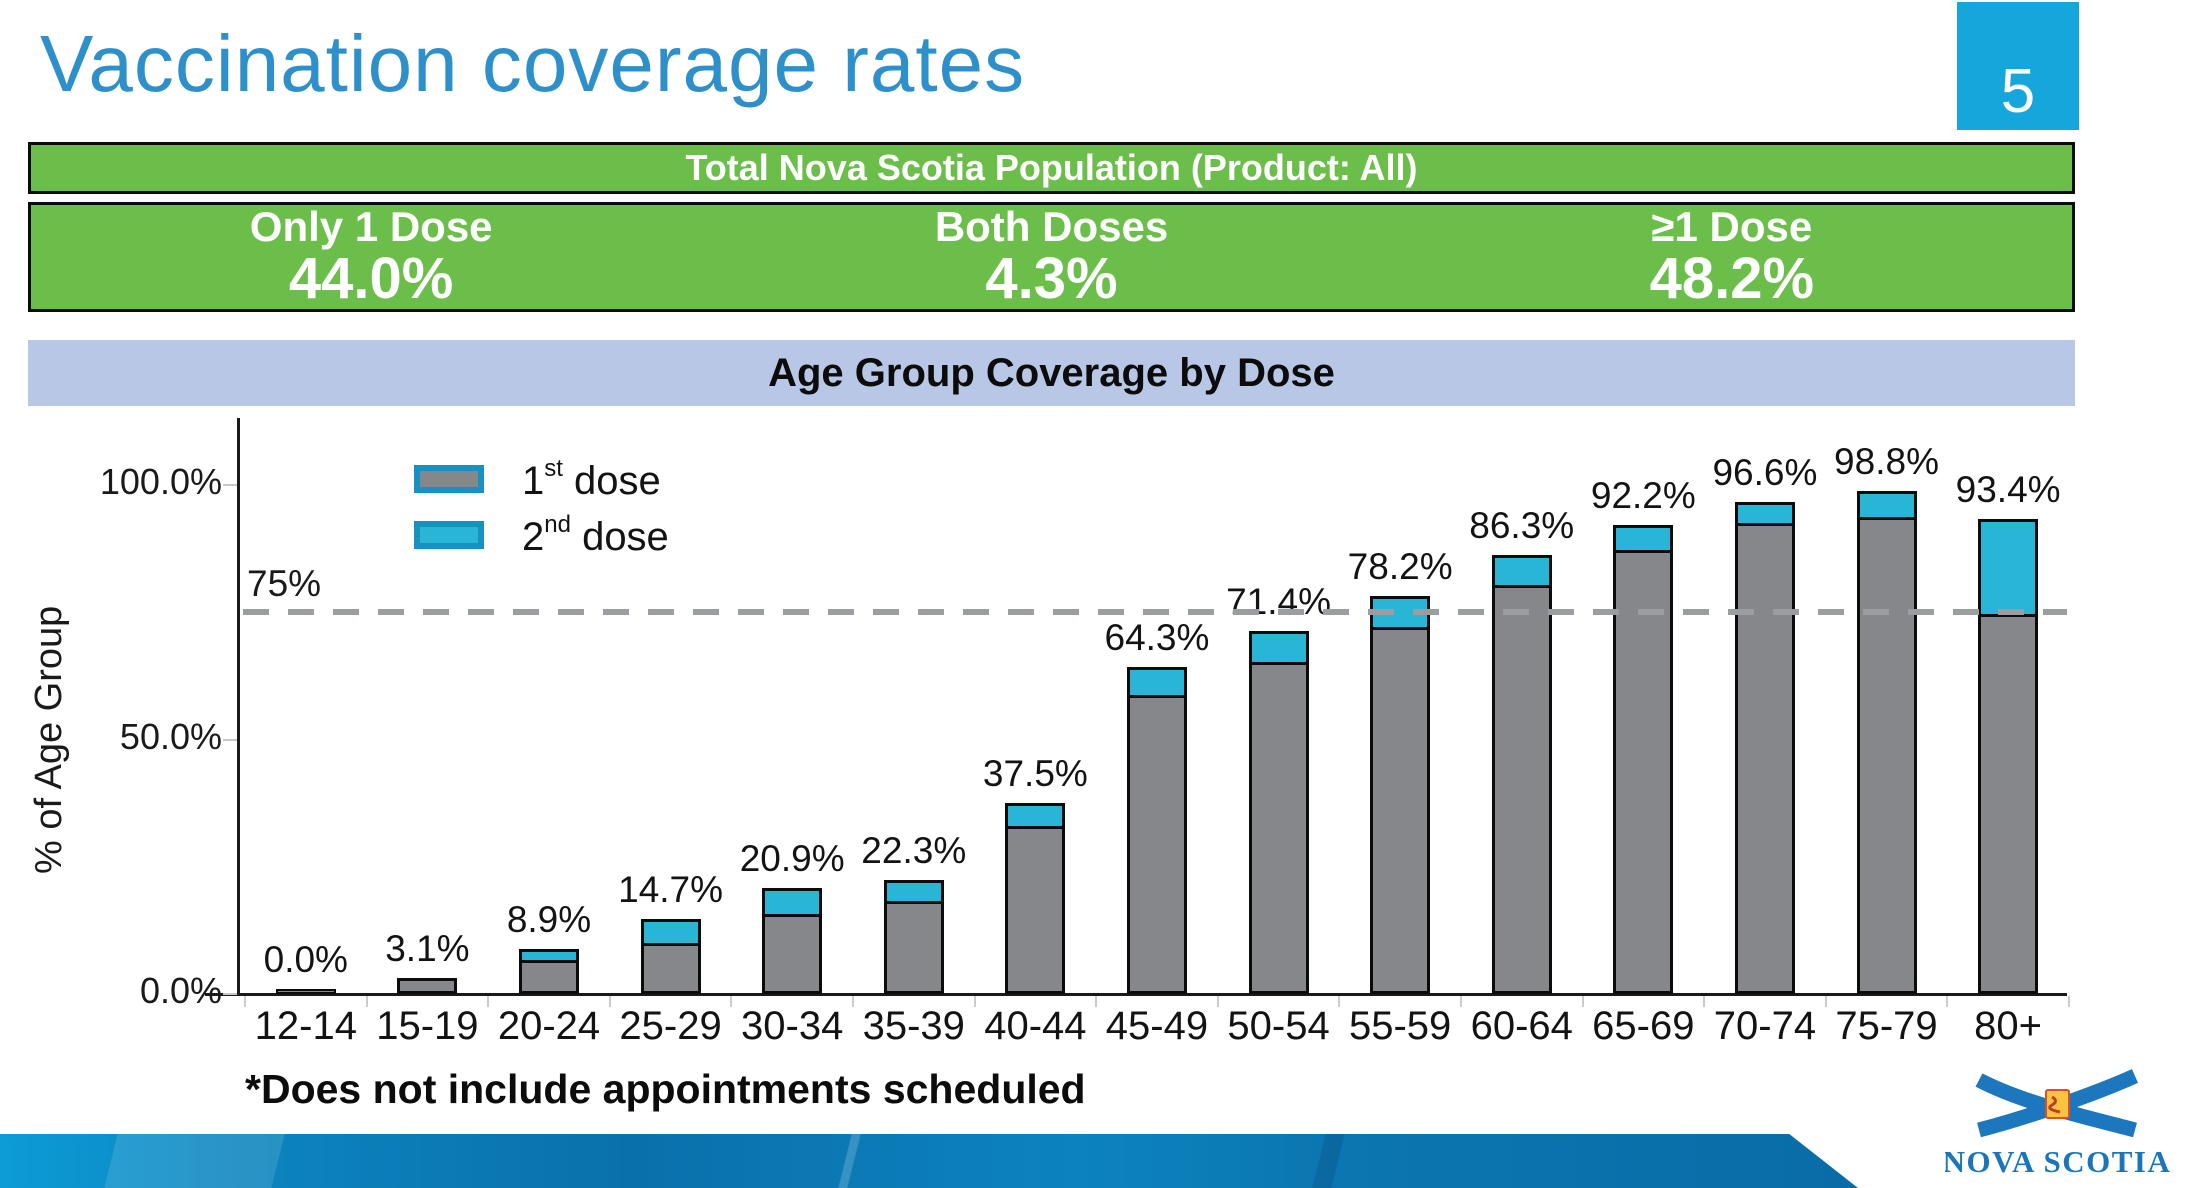 This screenshot has width=2204, height=1188. I want to click on bar-value-label: 93.4%, so click(2008, 489).